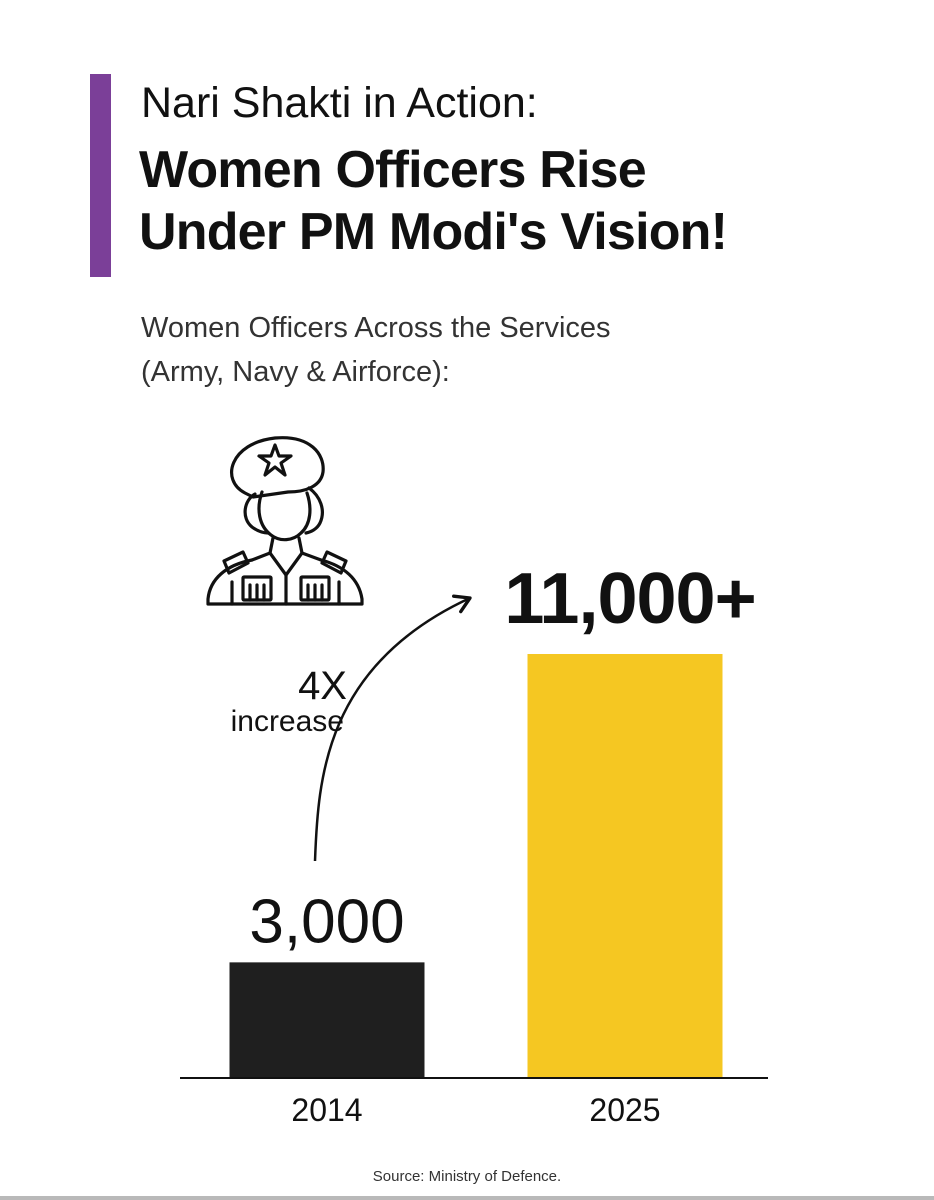  What do you see at coordinates (285, 521) in the screenshot?
I see `female-soldier-icon` at bounding box center [285, 521].